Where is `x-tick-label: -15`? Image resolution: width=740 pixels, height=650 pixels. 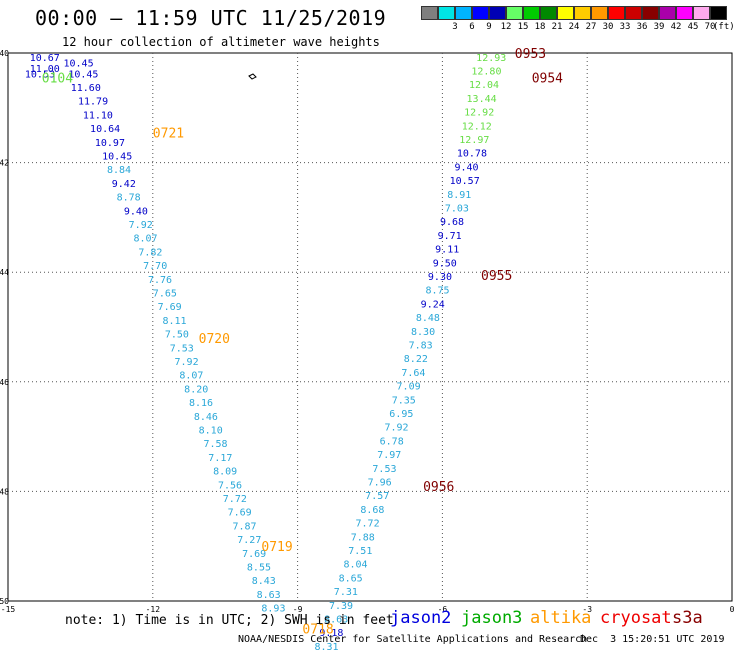
x-tick-label: -15 is located at coordinates (8, 609).